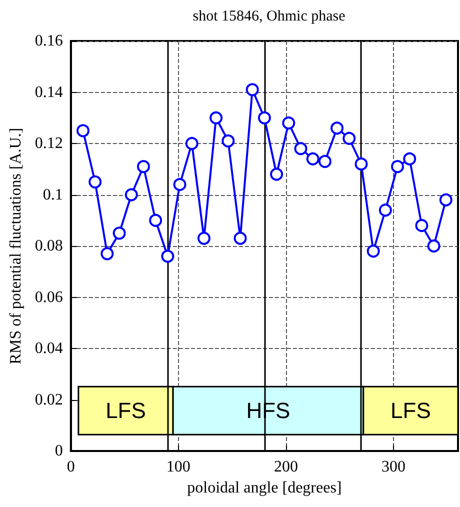 This screenshot has width=460, height=507. I want to click on y-tick-label: 0.02, so click(48, 399).